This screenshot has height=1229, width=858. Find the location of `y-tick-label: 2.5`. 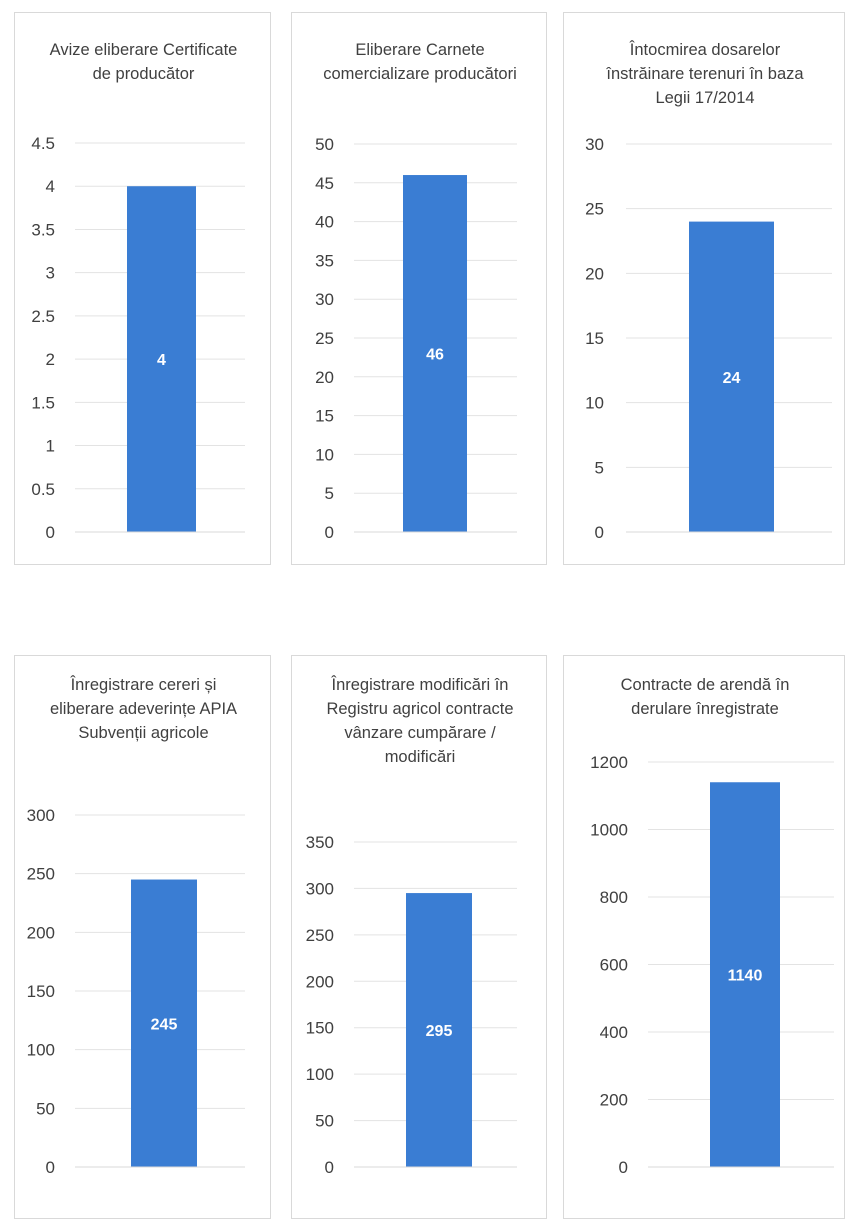

y-tick-label: 2.5 is located at coordinates (43, 316).